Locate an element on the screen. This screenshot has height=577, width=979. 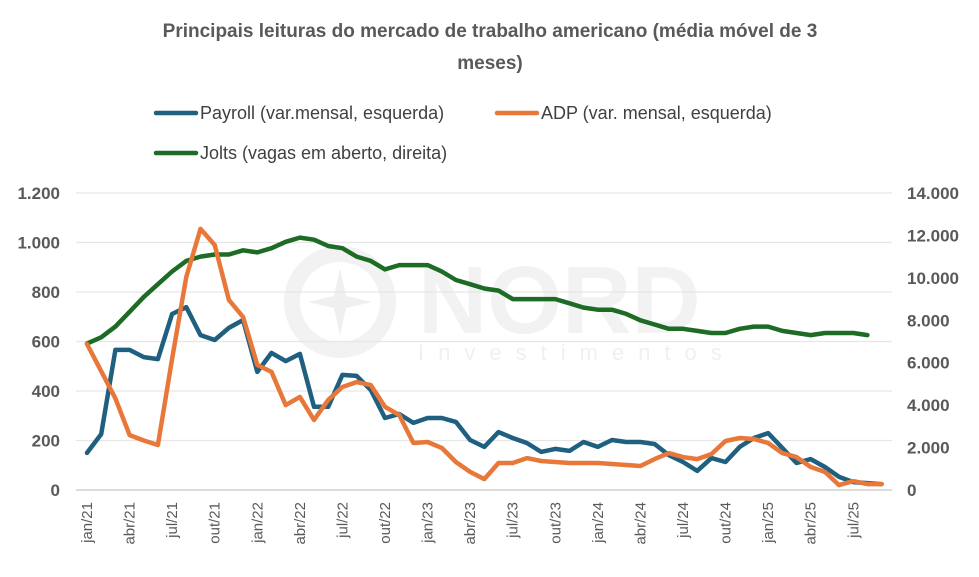
x-tick-label: jul/23 is located at coordinates (513, 520).